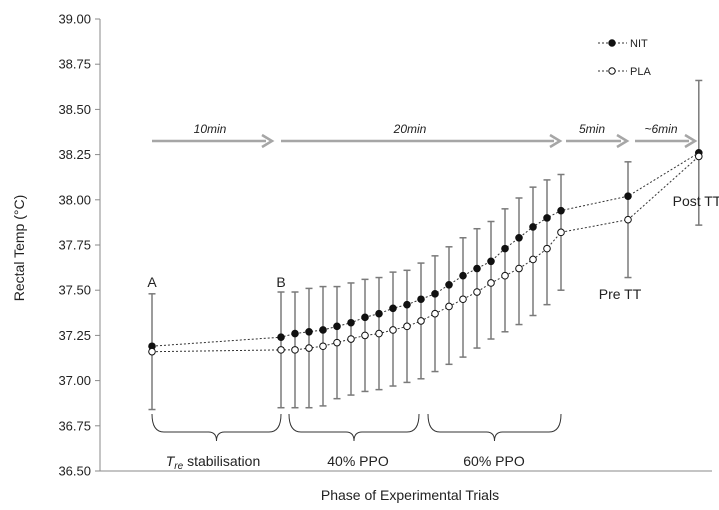 Image resolution: width=719 pixels, height=510 pixels. I want to click on stab-sub: re, so click(178, 466).